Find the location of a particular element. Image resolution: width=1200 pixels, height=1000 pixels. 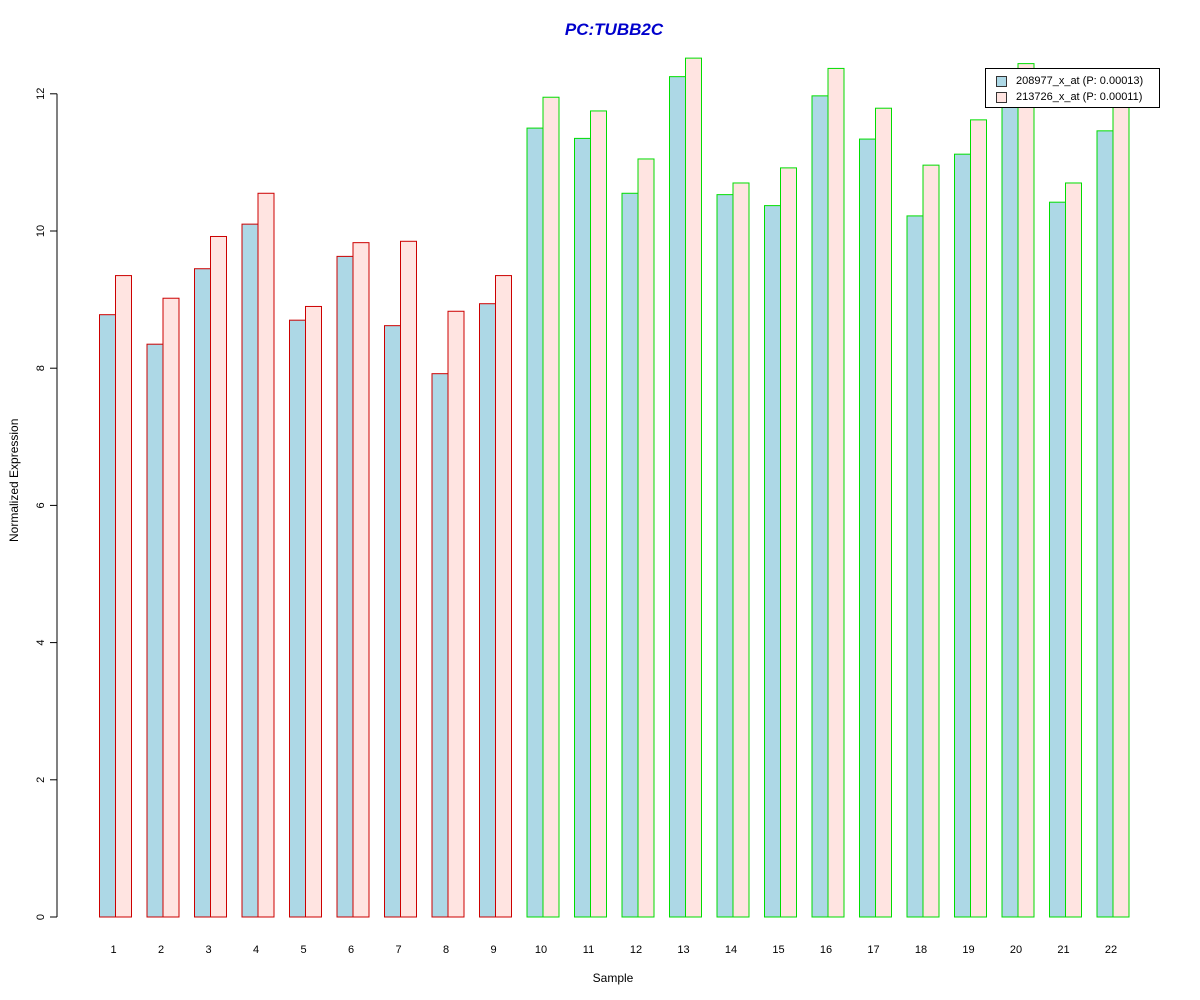

x-tick-label-5: 5 is located at coordinates (303, 950).